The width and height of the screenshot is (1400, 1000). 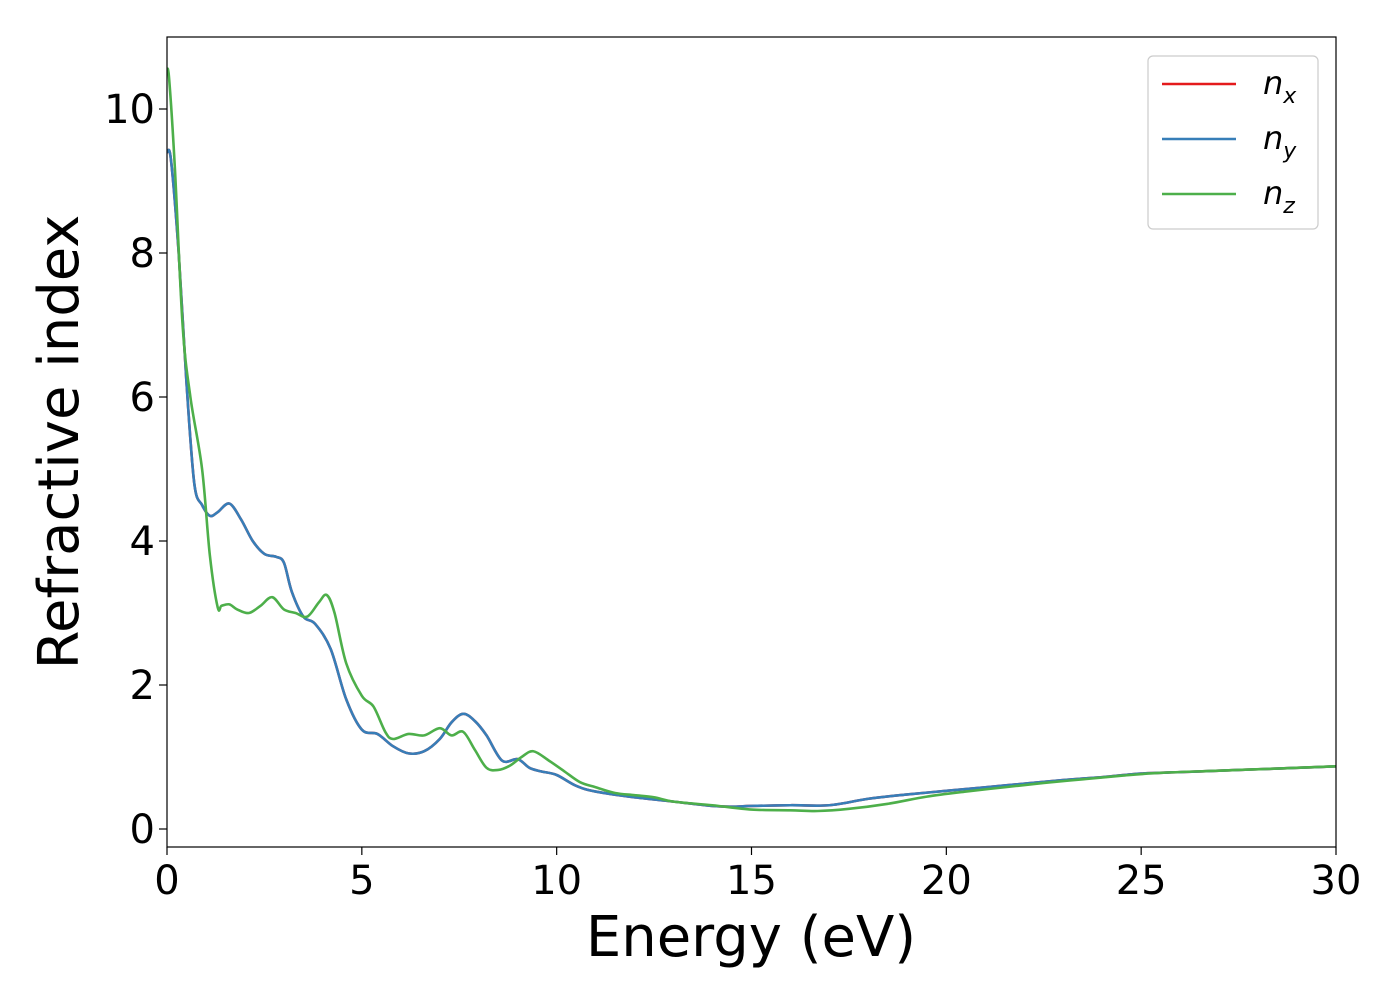 What do you see at coordinates (142, 830) in the screenshot?
I see `y-tick-label: 0` at bounding box center [142, 830].